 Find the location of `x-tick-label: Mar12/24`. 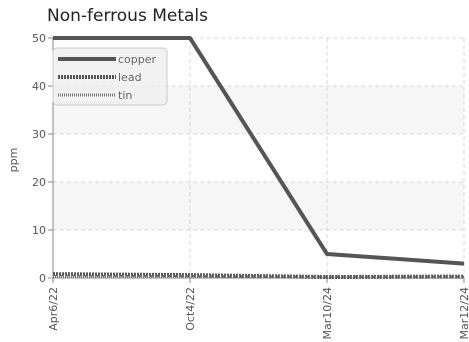

x-tick-label: Mar12/24 is located at coordinates (463, 313).